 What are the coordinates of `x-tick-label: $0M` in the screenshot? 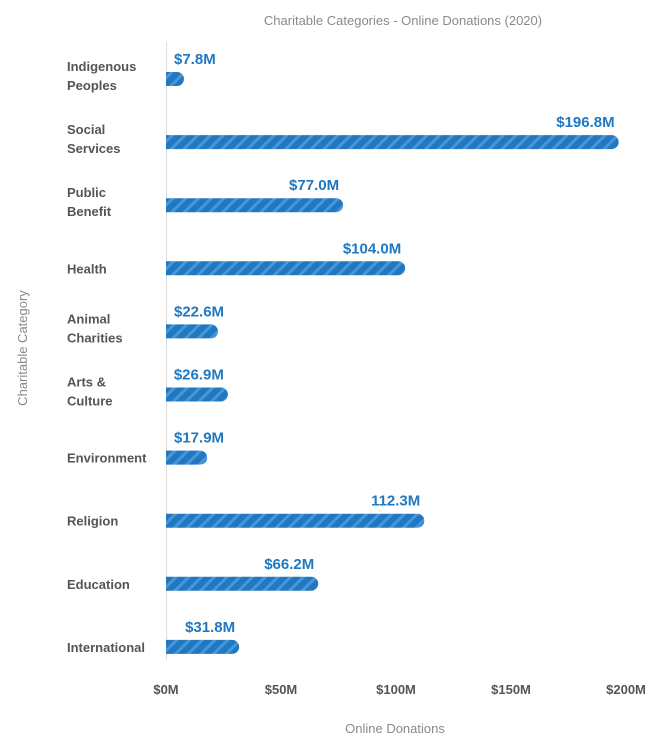 It's located at (165, 689).